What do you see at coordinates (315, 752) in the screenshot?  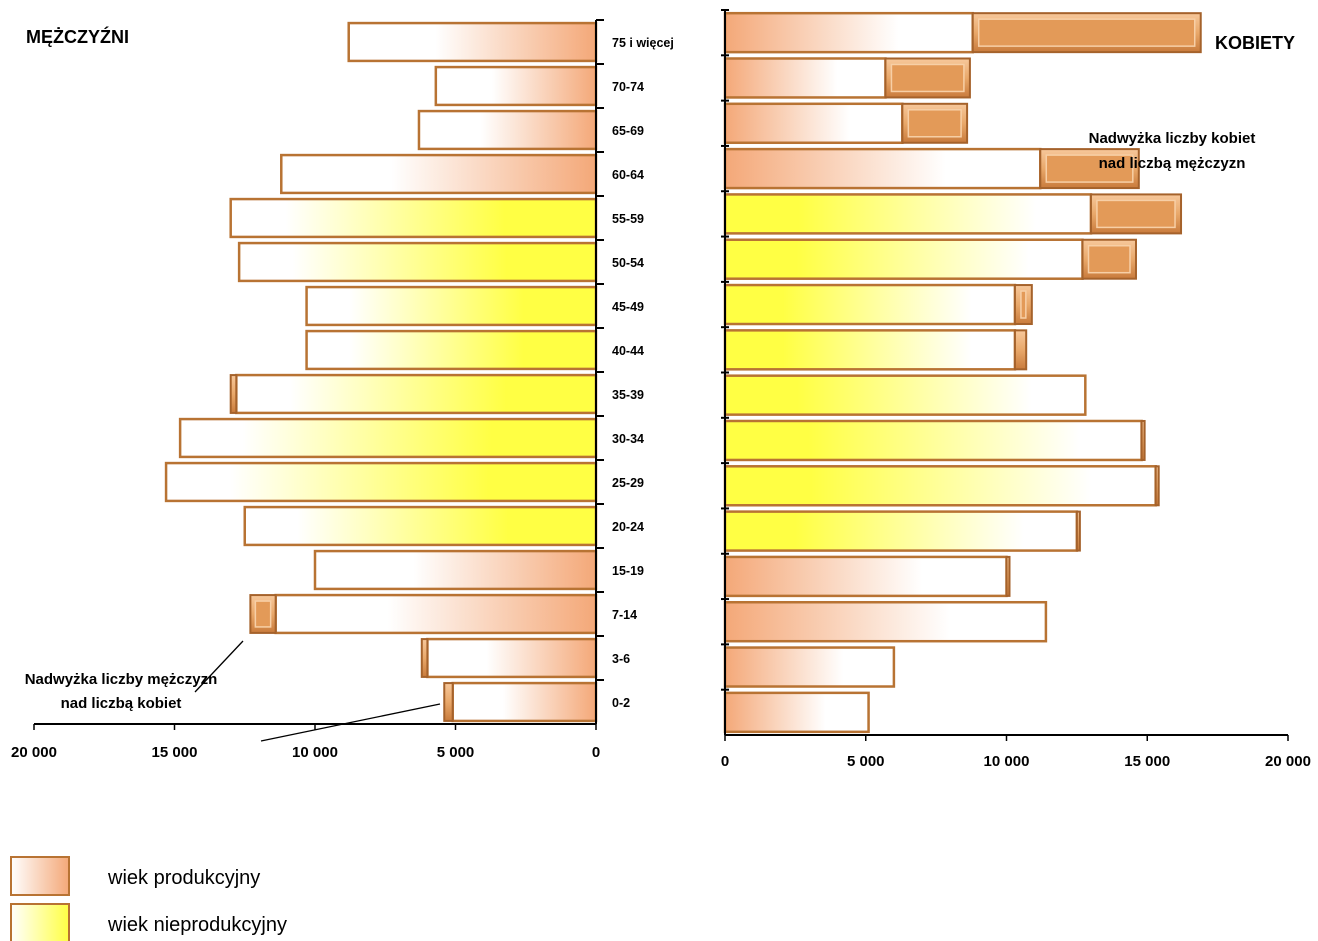 I see `male-tick-label: 10 000` at bounding box center [315, 752].